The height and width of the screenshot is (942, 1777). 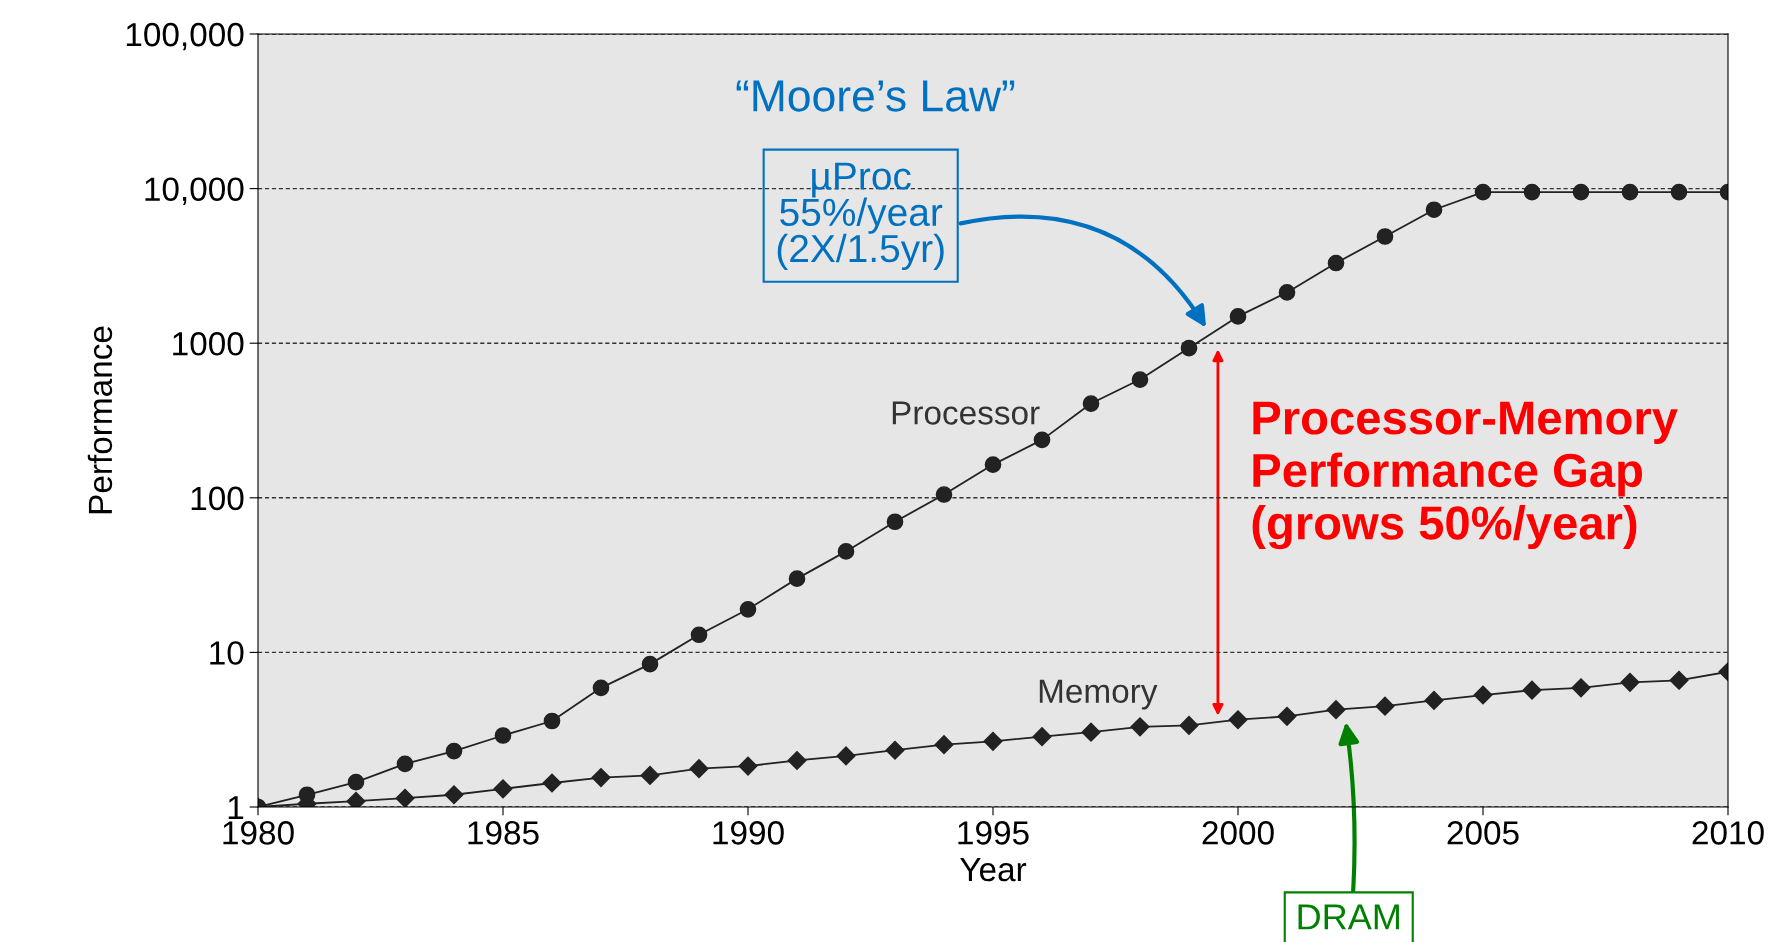 What do you see at coordinates (194, 191) in the screenshot?
I see `y-tick-label: 10,000` at bounding box center [194, 191].